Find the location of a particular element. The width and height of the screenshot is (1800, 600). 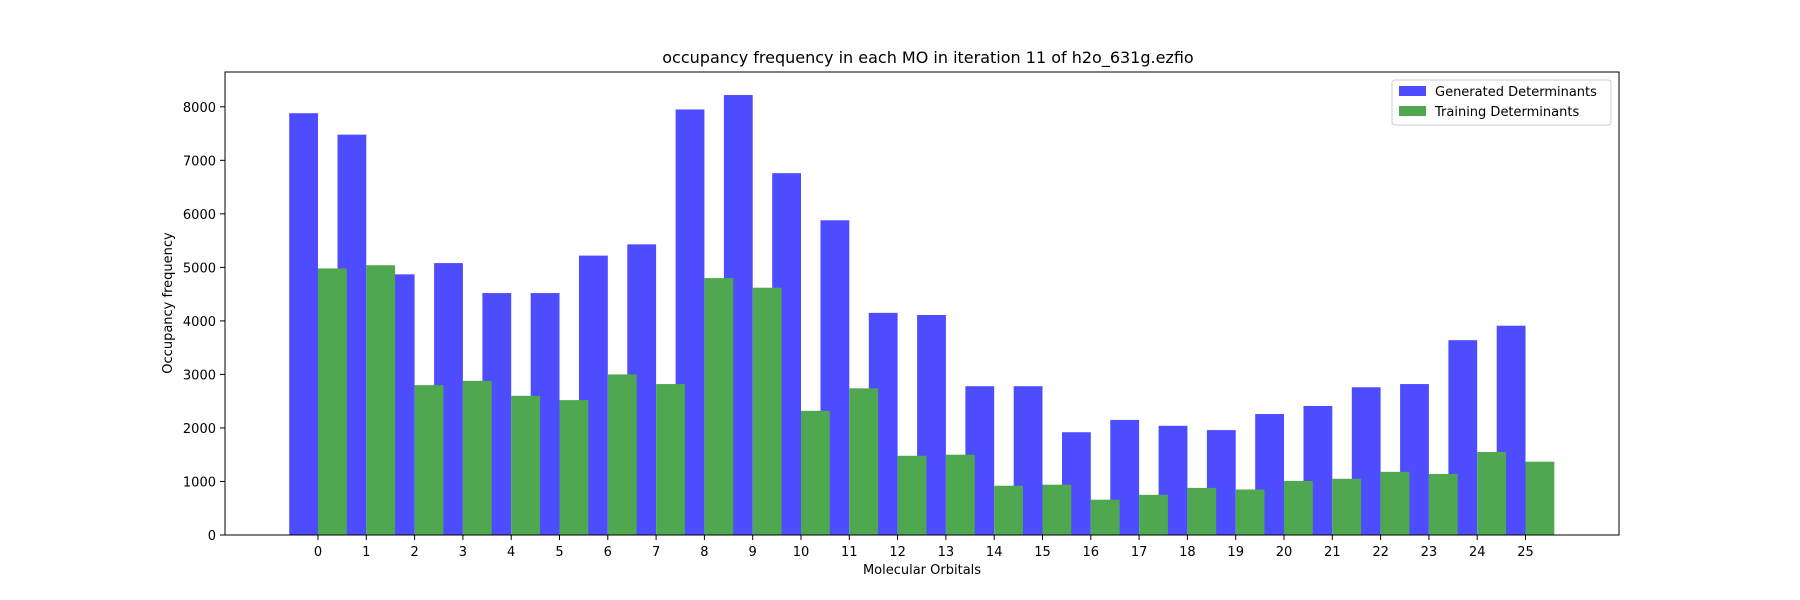

x-tick-label: 7 is located at coordinates (656, 552).